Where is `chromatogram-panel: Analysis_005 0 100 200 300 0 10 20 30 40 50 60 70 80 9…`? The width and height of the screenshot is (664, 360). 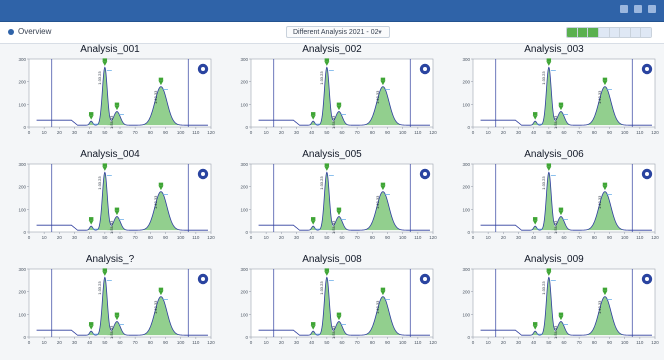
chromatogram-panel: Analysis_005 0 100 200 300 0 10 20 30 40 50 60 70 80 9… is located at coordinates (332, 199).